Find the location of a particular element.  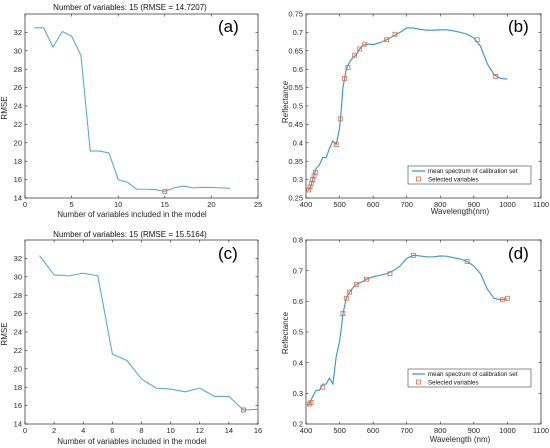

panel-a-ytick-label: 16 is located at coordinates (18, 179).